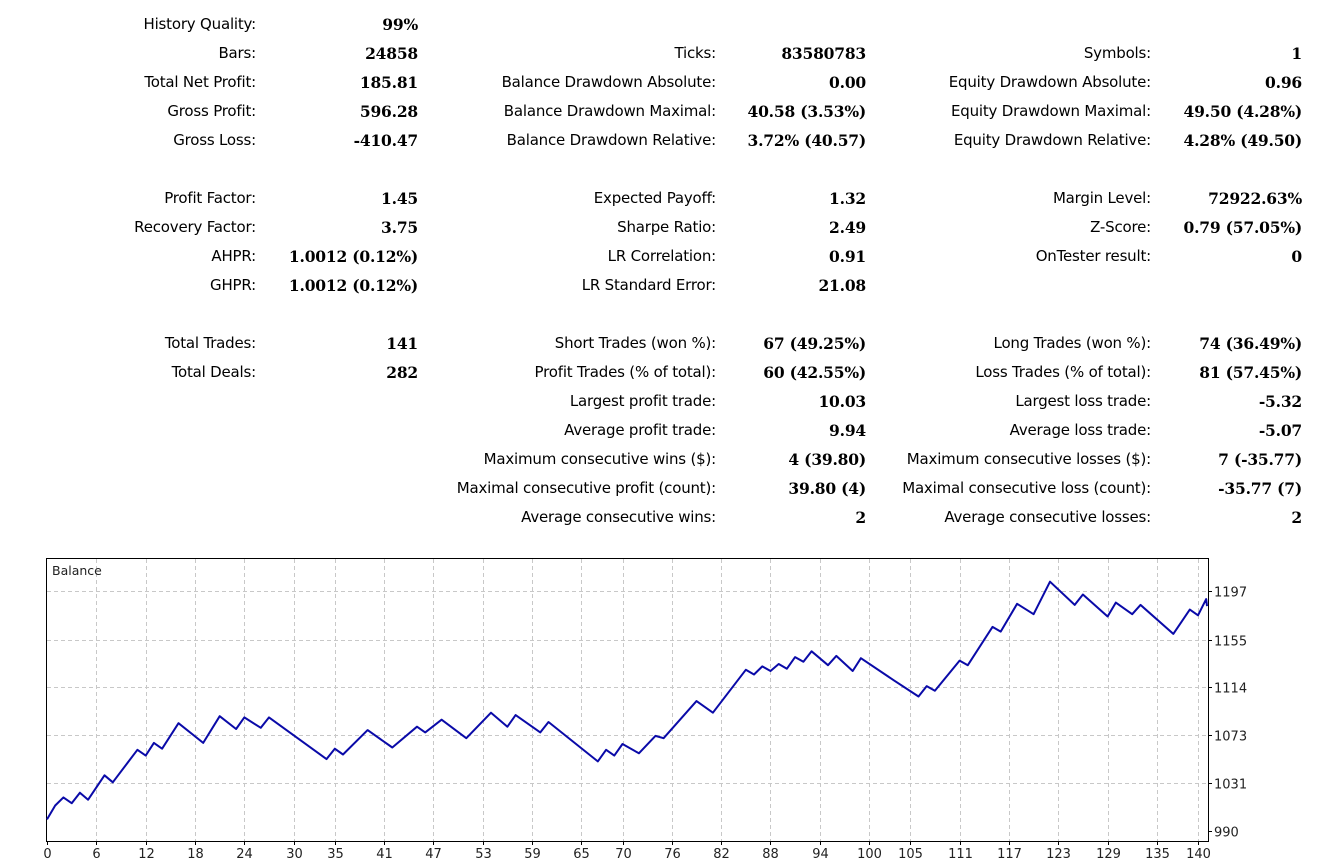 The image size is (1333, 868). I want to click on y-tick-label: 1155, so click(1230, 642).